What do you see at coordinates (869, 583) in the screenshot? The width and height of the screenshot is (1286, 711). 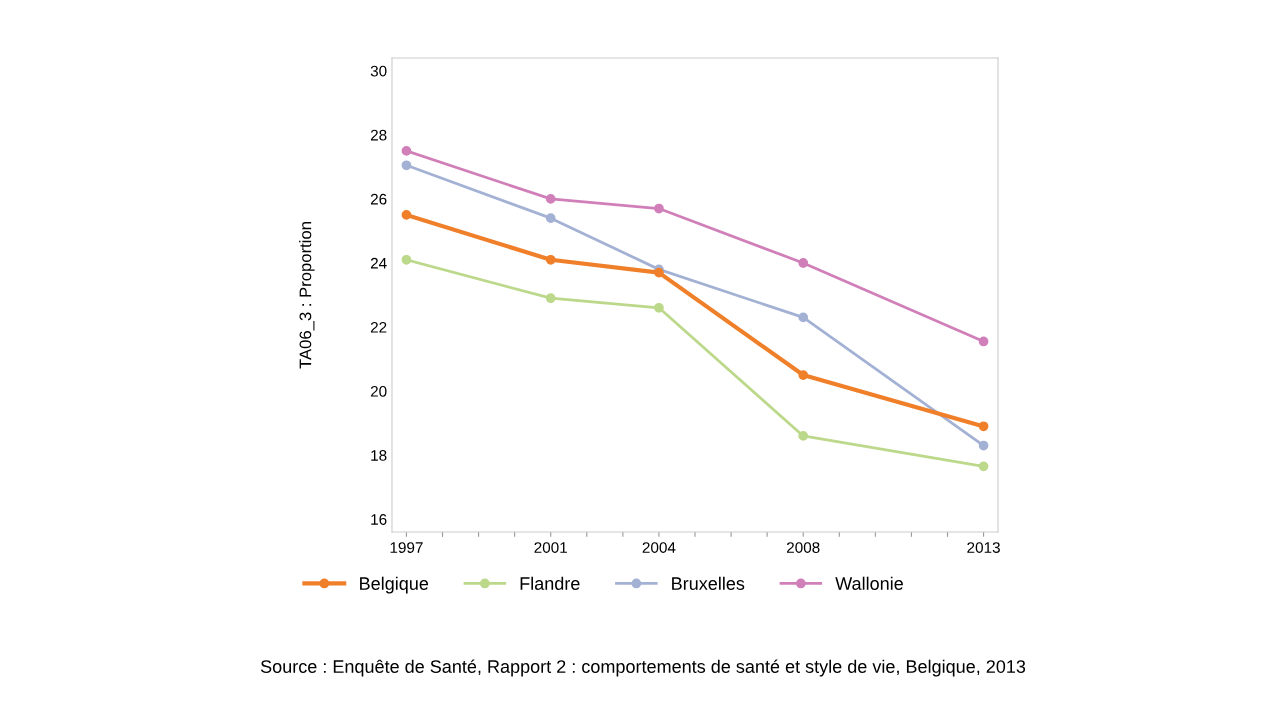 I see `legend-label: Wallonie` at bounding box center [869, 583].